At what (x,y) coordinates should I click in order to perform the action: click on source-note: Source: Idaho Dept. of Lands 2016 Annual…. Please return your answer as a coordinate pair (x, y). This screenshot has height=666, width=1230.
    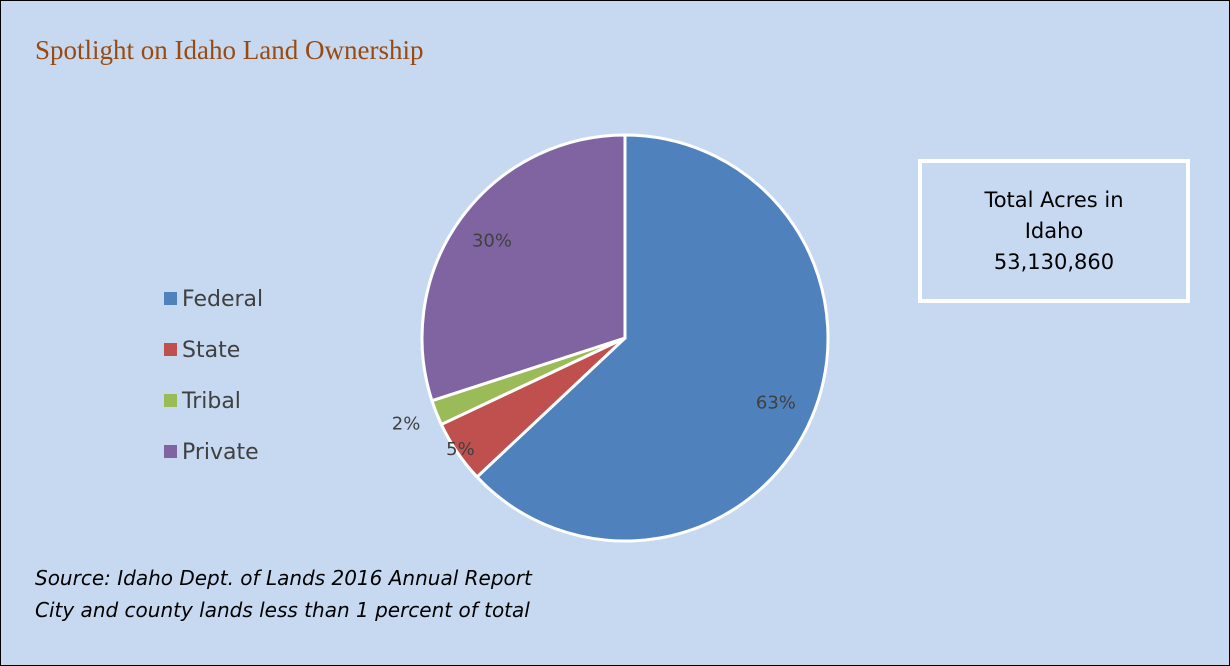
    Looking at the image, I should click on (283, 578).